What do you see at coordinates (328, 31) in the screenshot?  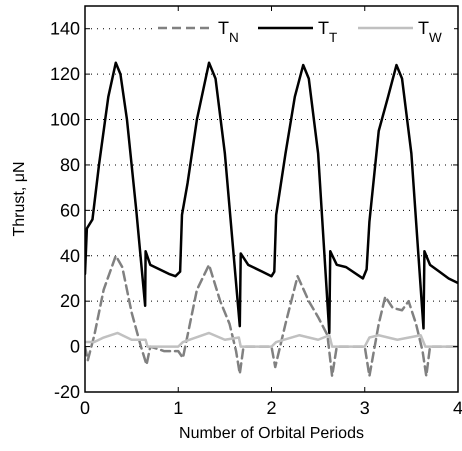 I see `legend-label: T$_{T}$` at bounding box center [328, 31].